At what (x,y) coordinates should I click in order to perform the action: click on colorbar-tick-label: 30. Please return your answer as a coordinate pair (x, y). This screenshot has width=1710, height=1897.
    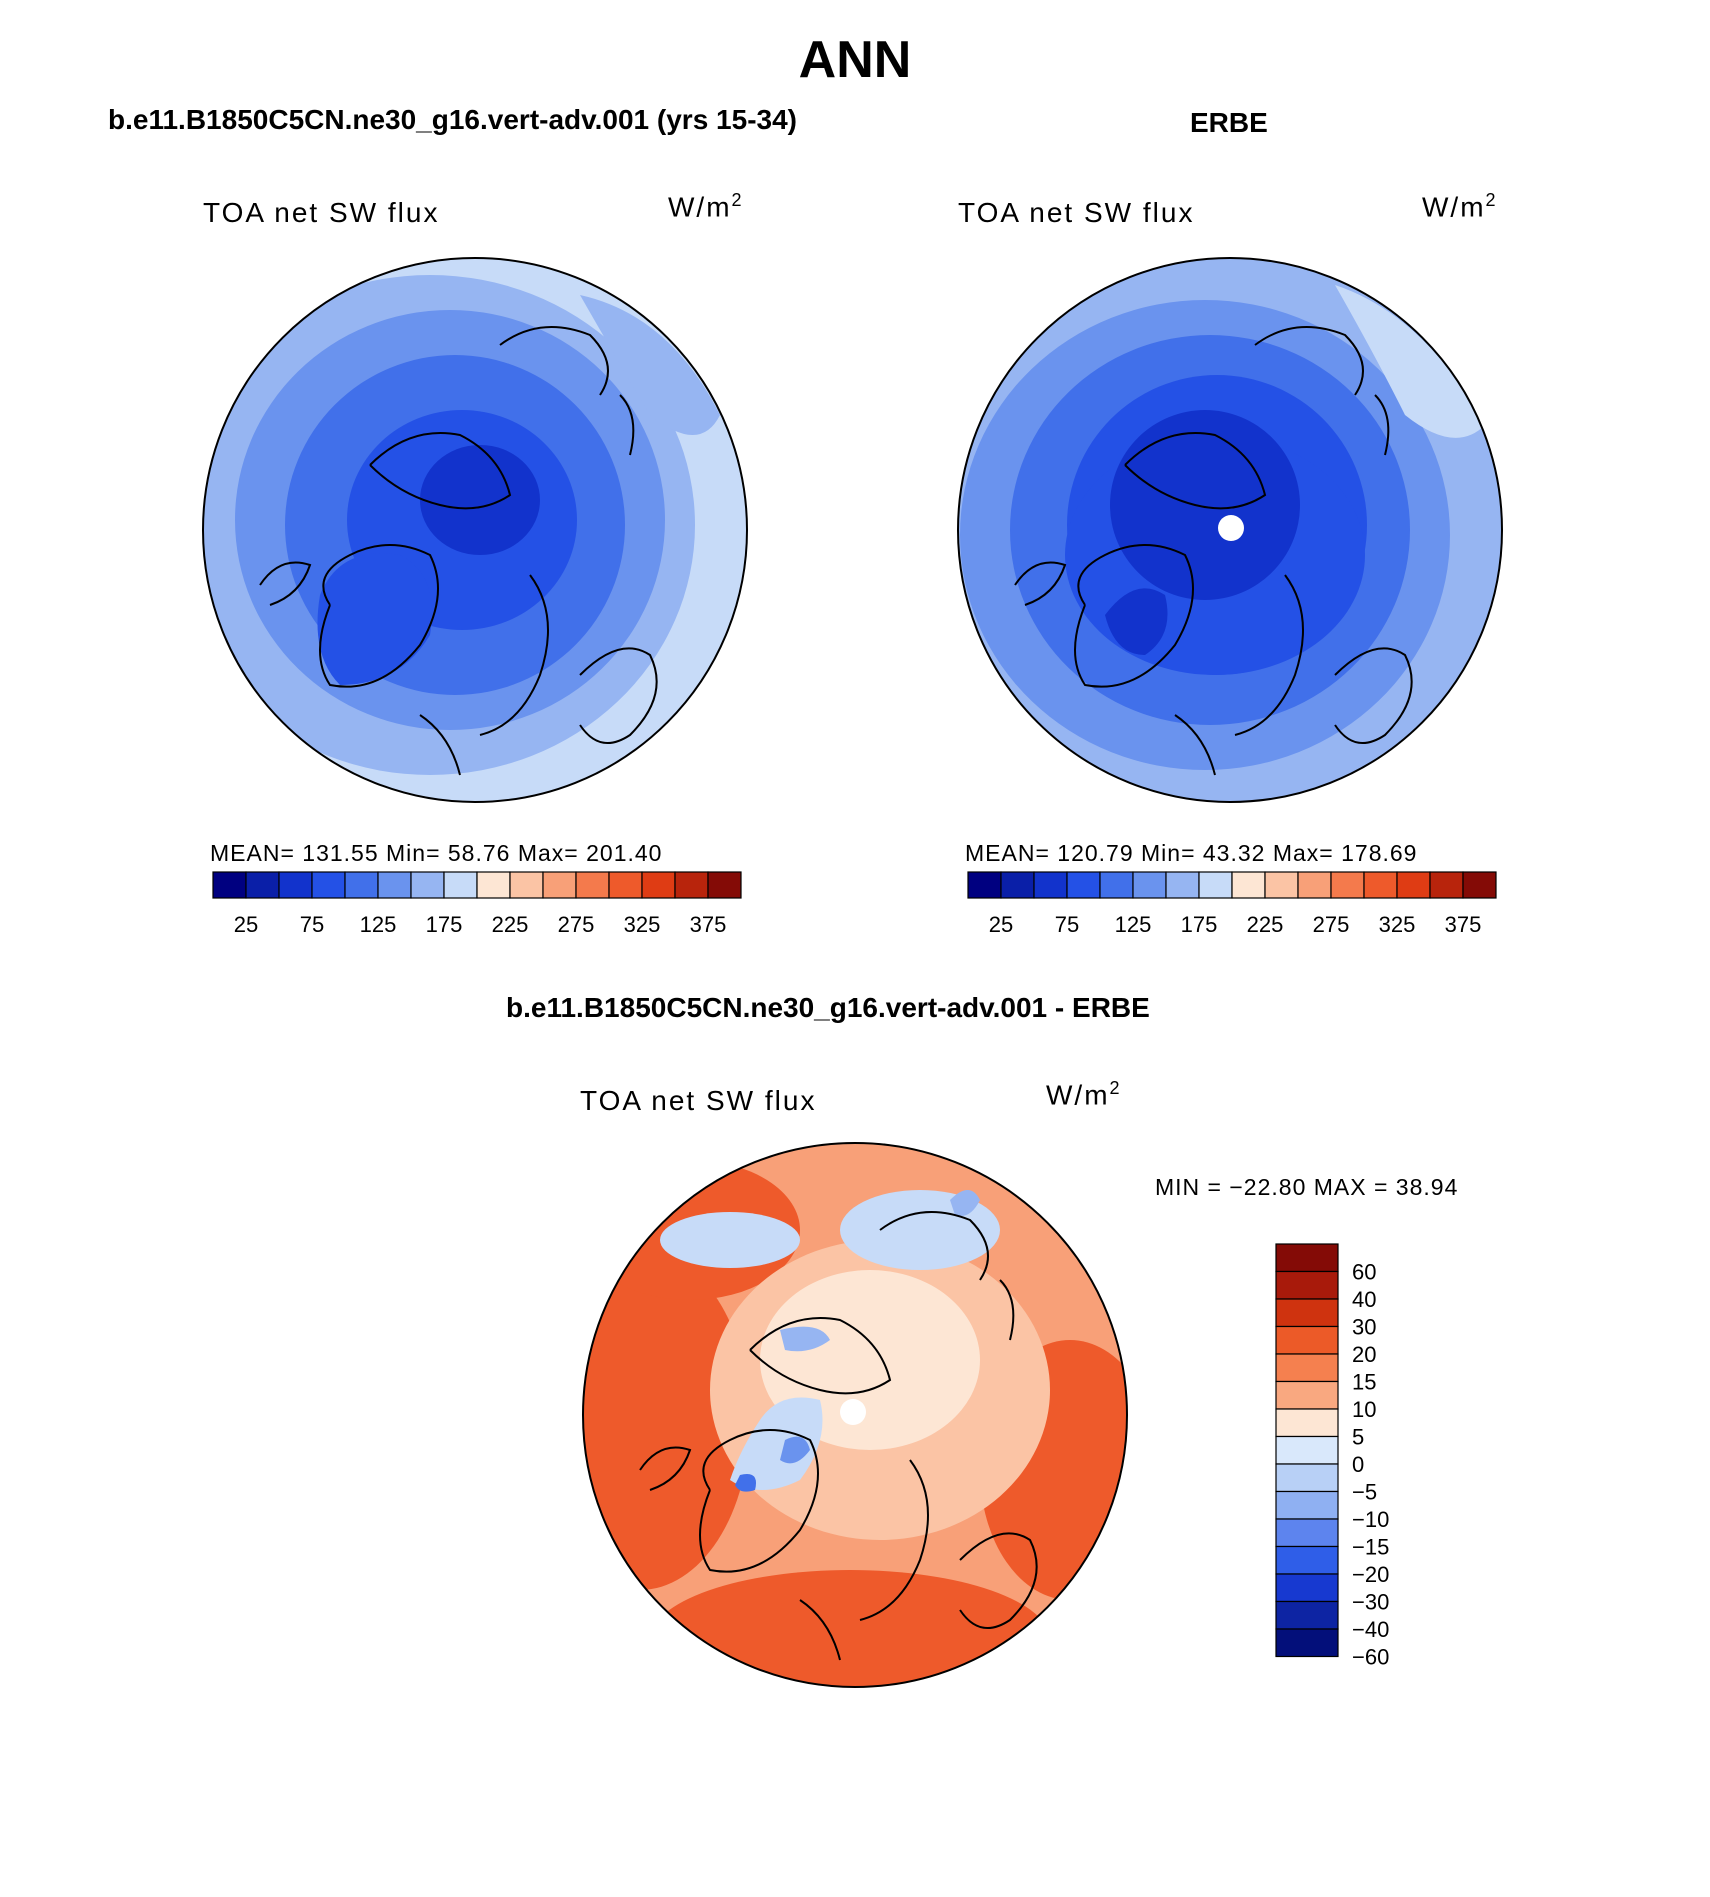
    Looking at the image, I should click on (1364, 1327).